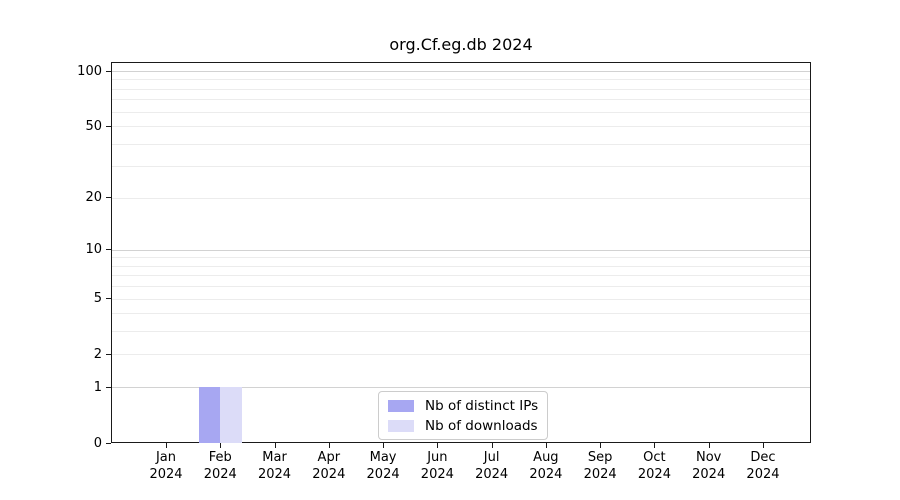 The height and width of the screenshot is (500, 900). Describe the element at coordinates (97, 387) in the screenshot. I see `y-tick-label: 1` at that location.